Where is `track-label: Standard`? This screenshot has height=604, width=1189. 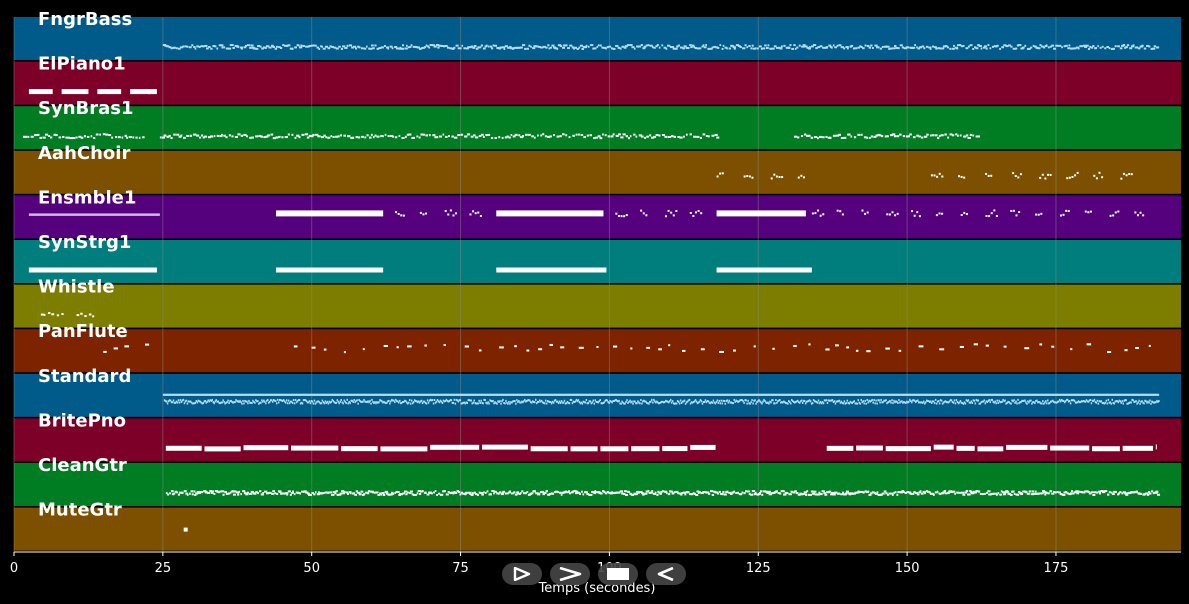 track-label: Standard is located at coordinates (84, 376).